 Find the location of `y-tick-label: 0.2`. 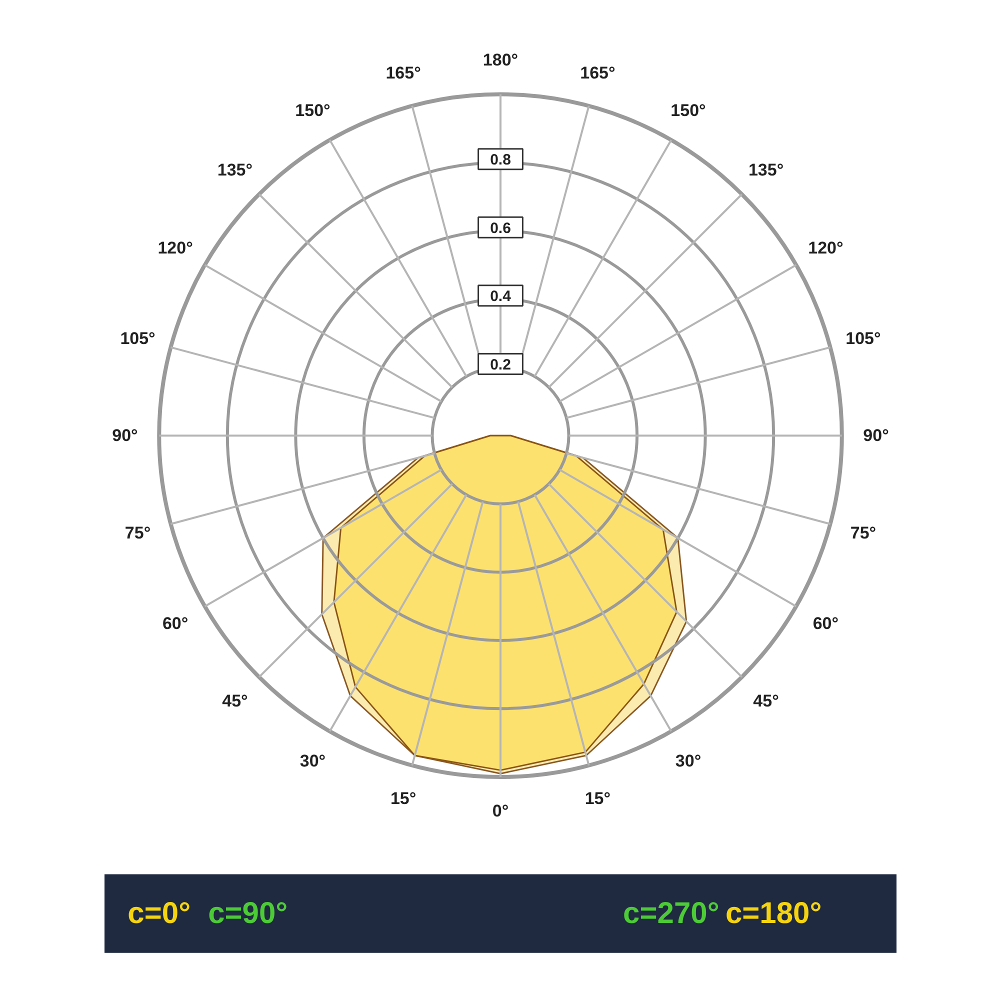

y-tick-label: 0.2 is located at coordinates (500, 365).